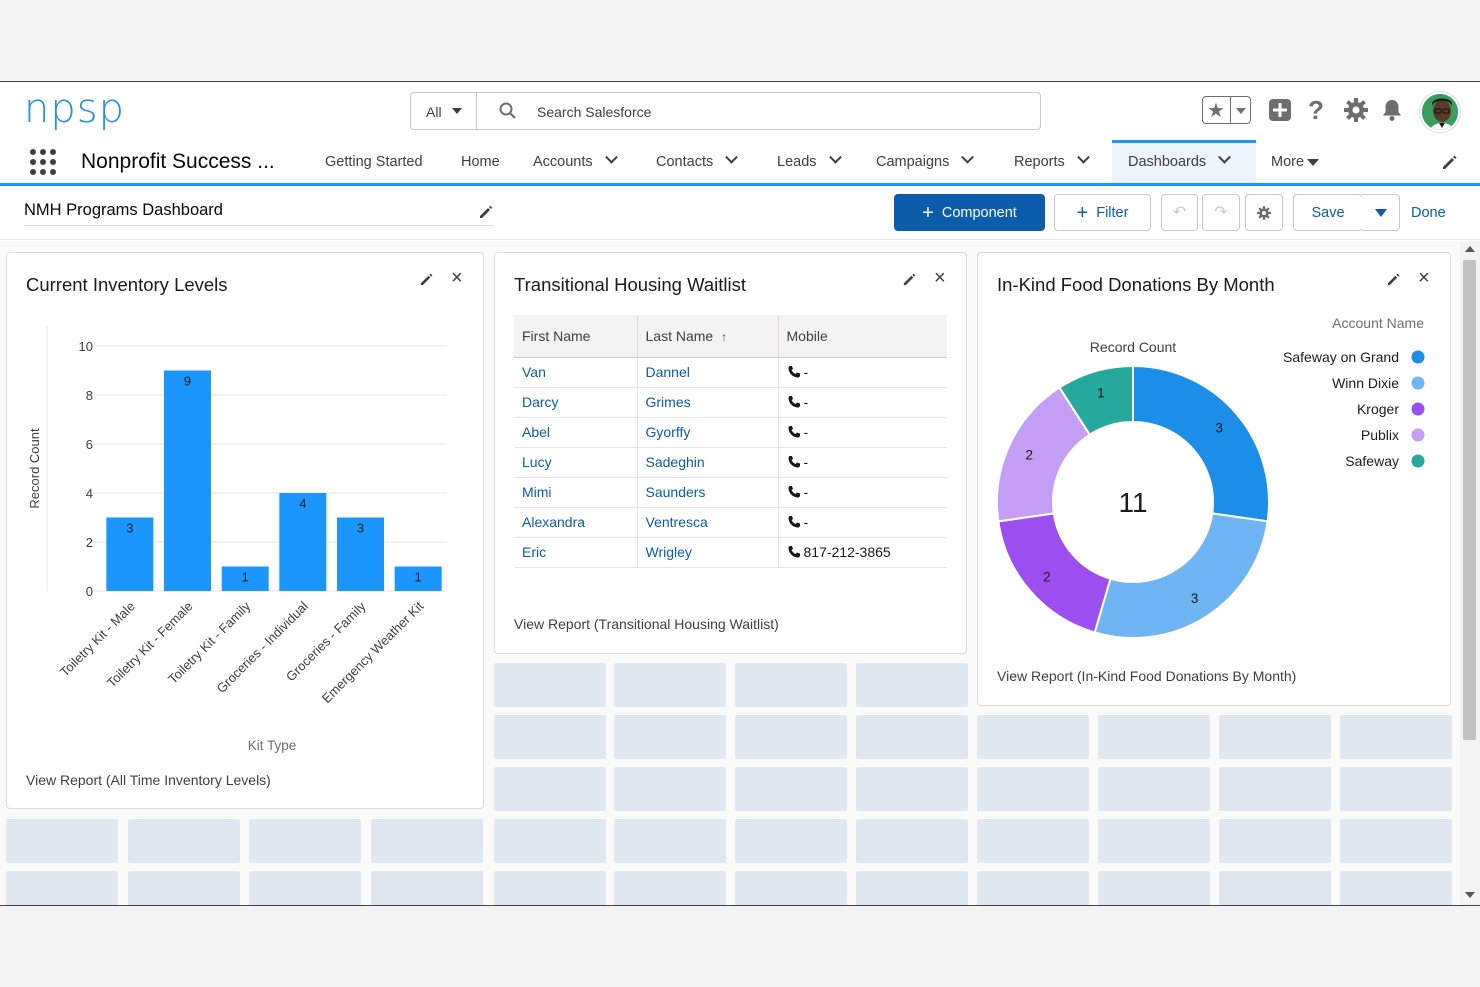 The height and width of the screenshot is (987, 1480). Describe the element at coordinates (1221, 212) in the screenshot. I see `redo-button: ↷` at that location.